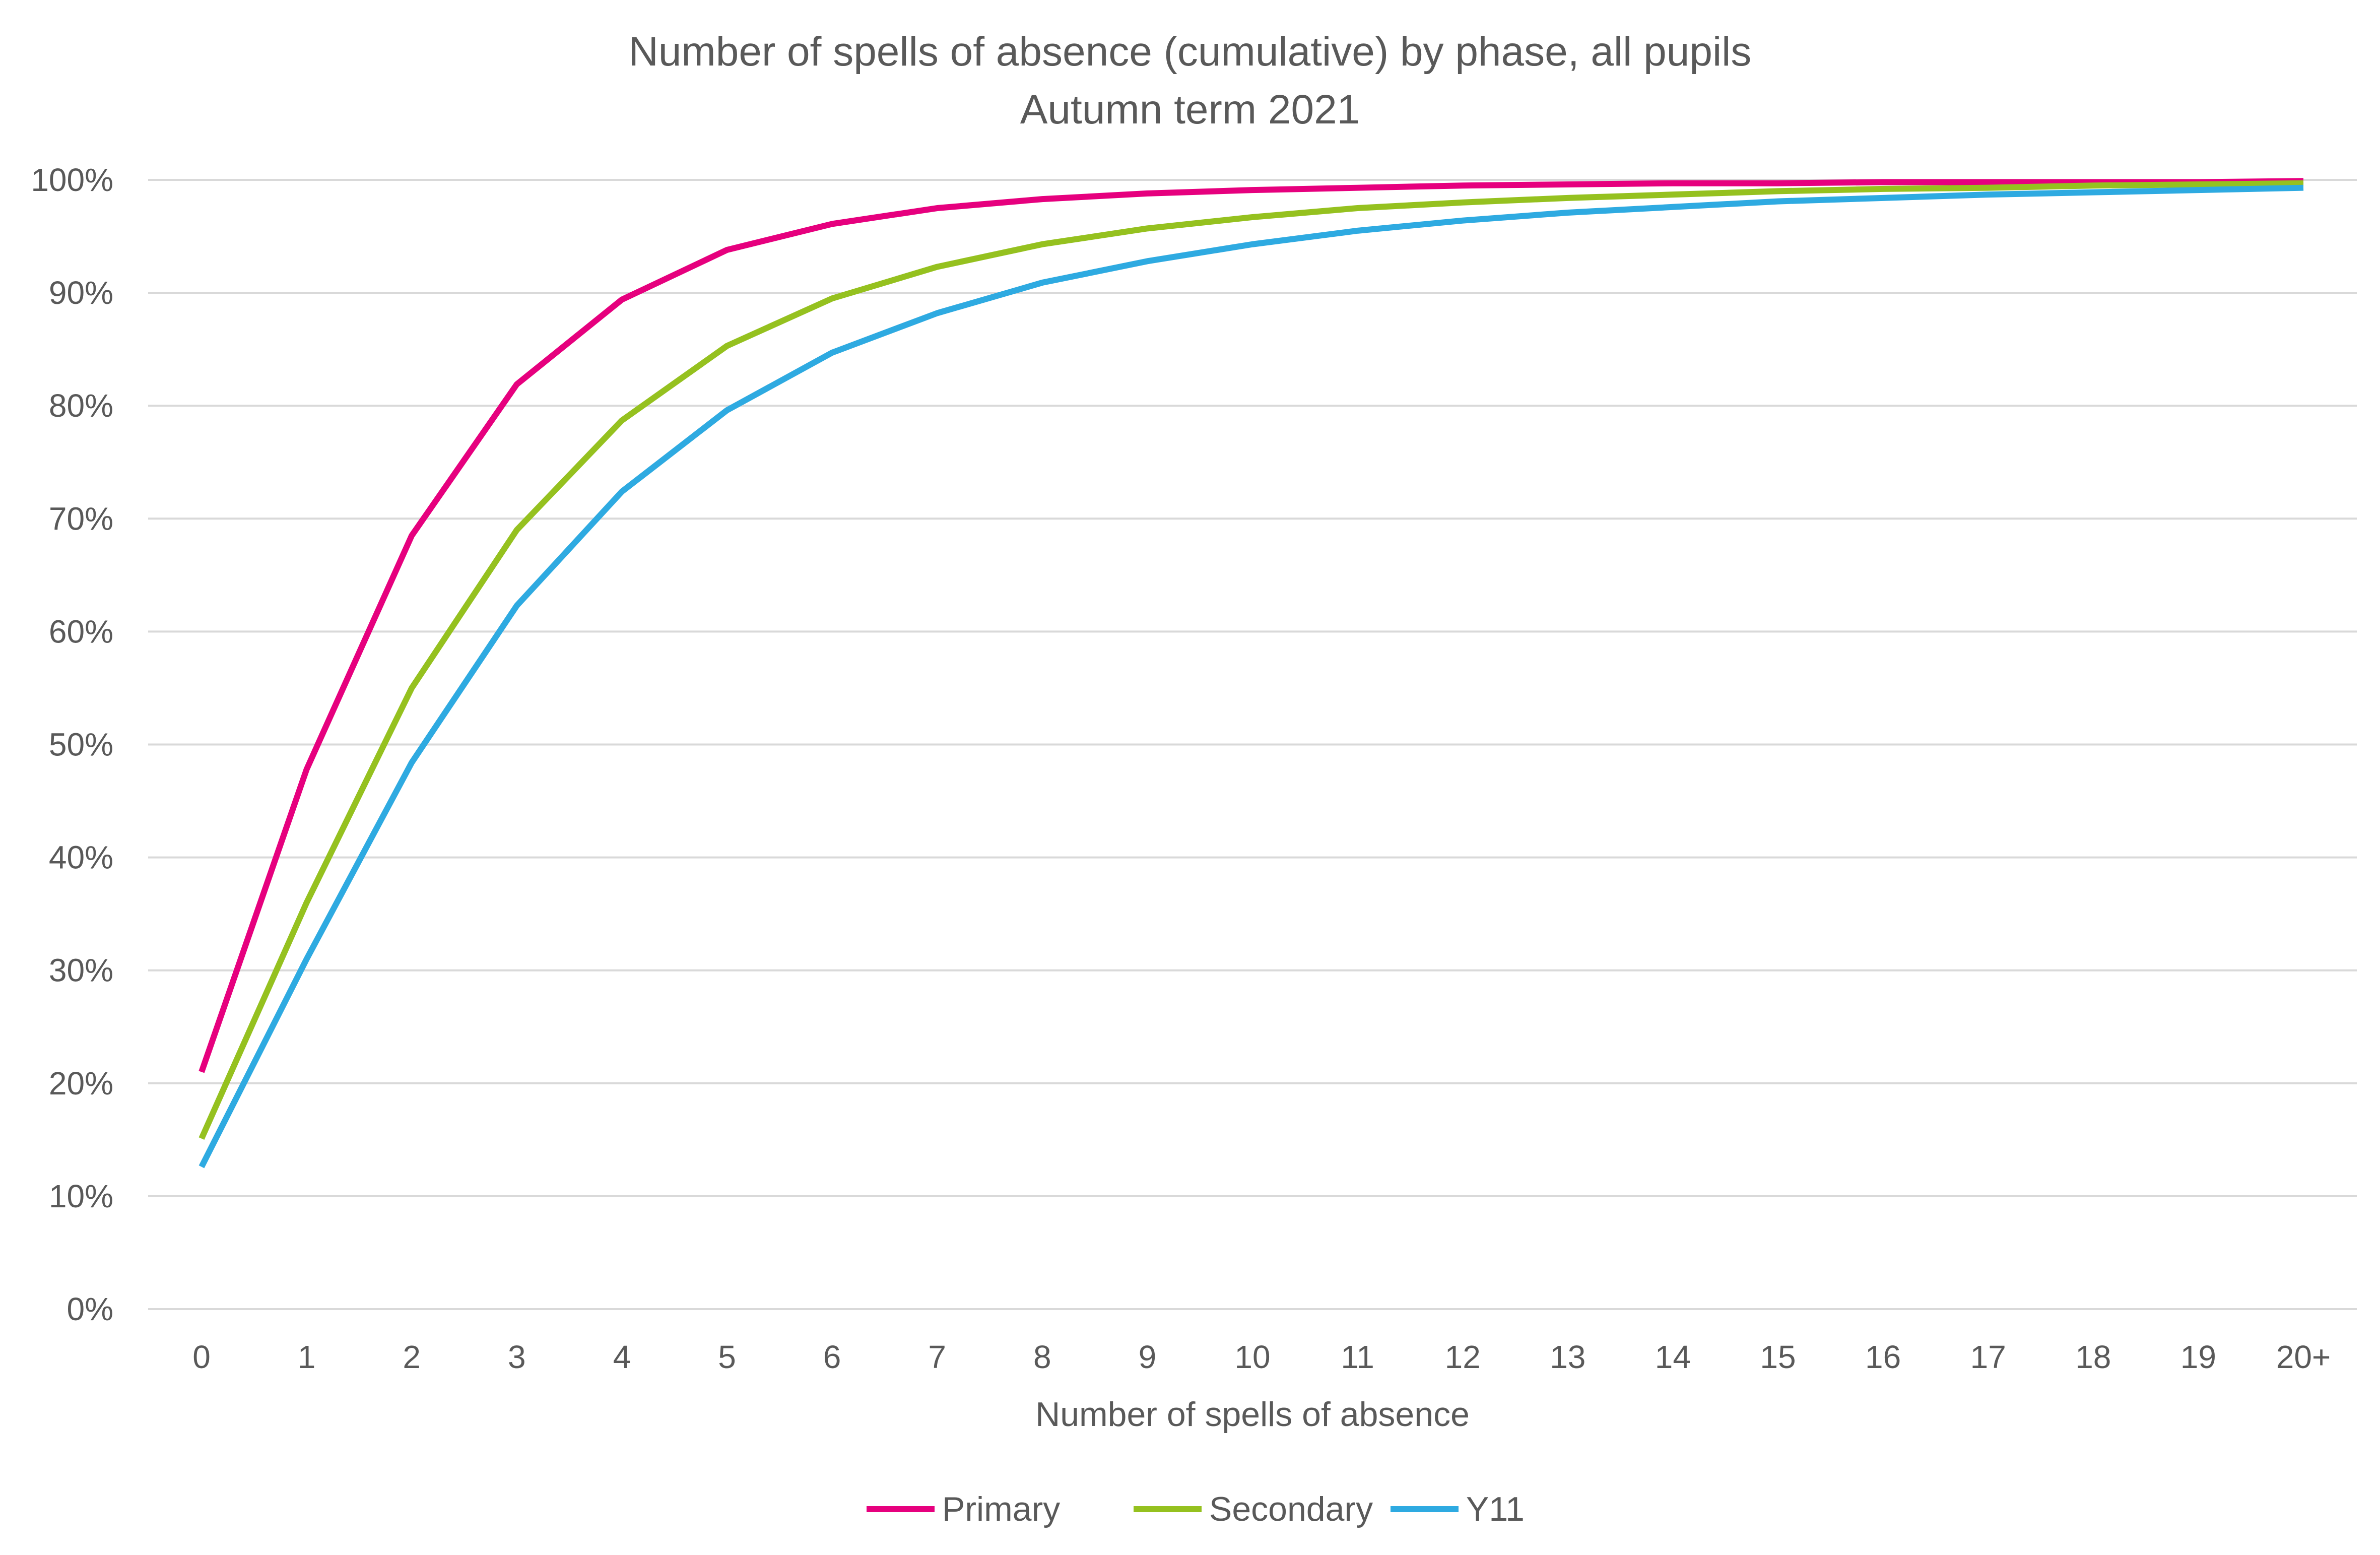 This screenshot has width=2380, height=1555. What do you see at coordinates (1252, 1414) in the screenshot?
I see `x-axis-label: Number of spells of absence` at bounding box center [1252, 1414].